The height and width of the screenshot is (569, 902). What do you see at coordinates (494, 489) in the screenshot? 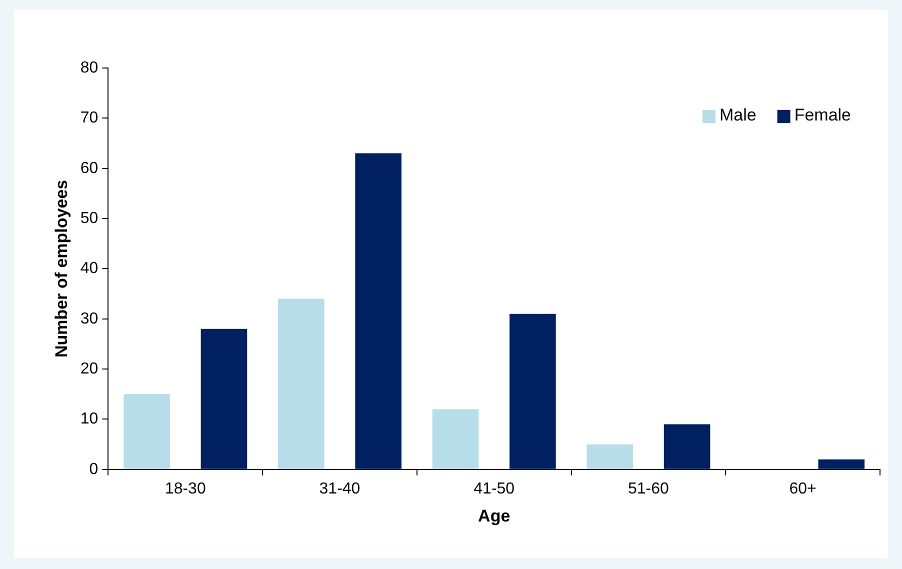
I see `x-tick-label: 41-50` at bounding box center [494, 489].